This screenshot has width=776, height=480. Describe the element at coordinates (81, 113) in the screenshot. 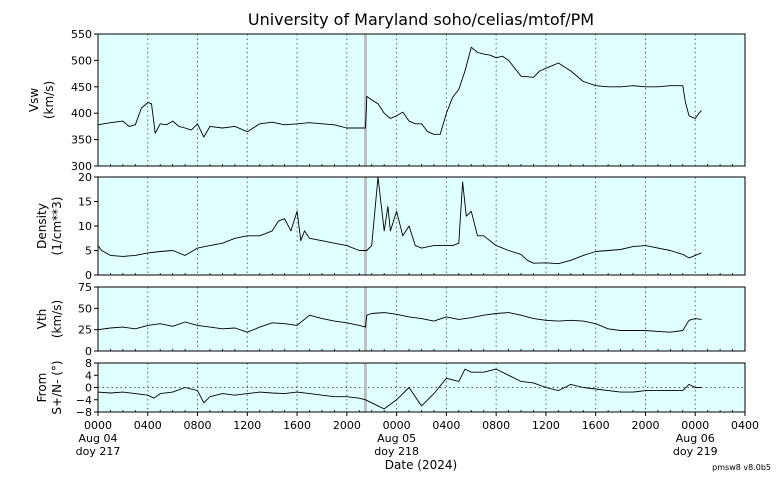

I see `y-tick-label: 400` at that location.